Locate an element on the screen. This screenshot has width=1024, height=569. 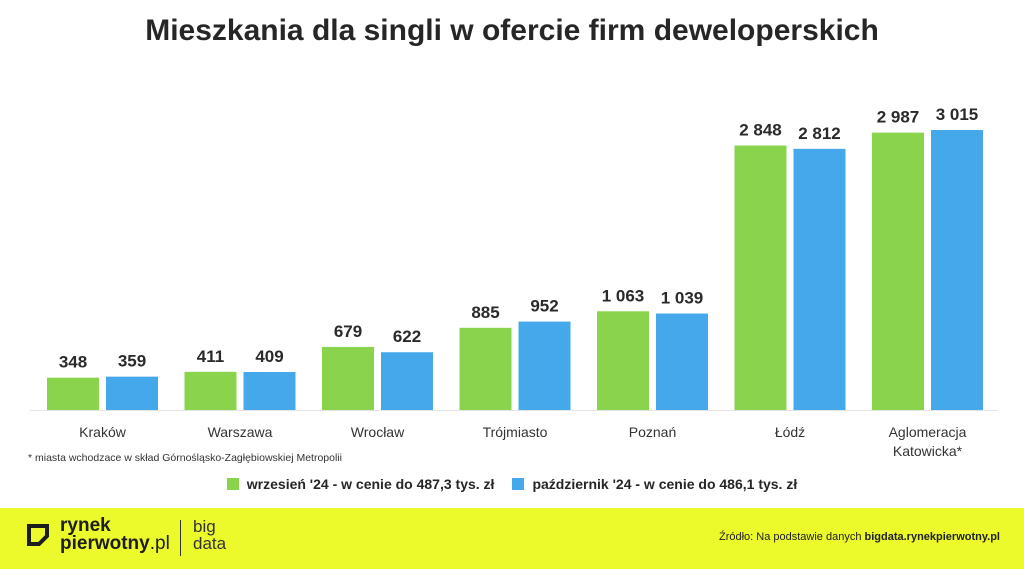
data-label-september-3: 885 is located at coordinates (485, 312).